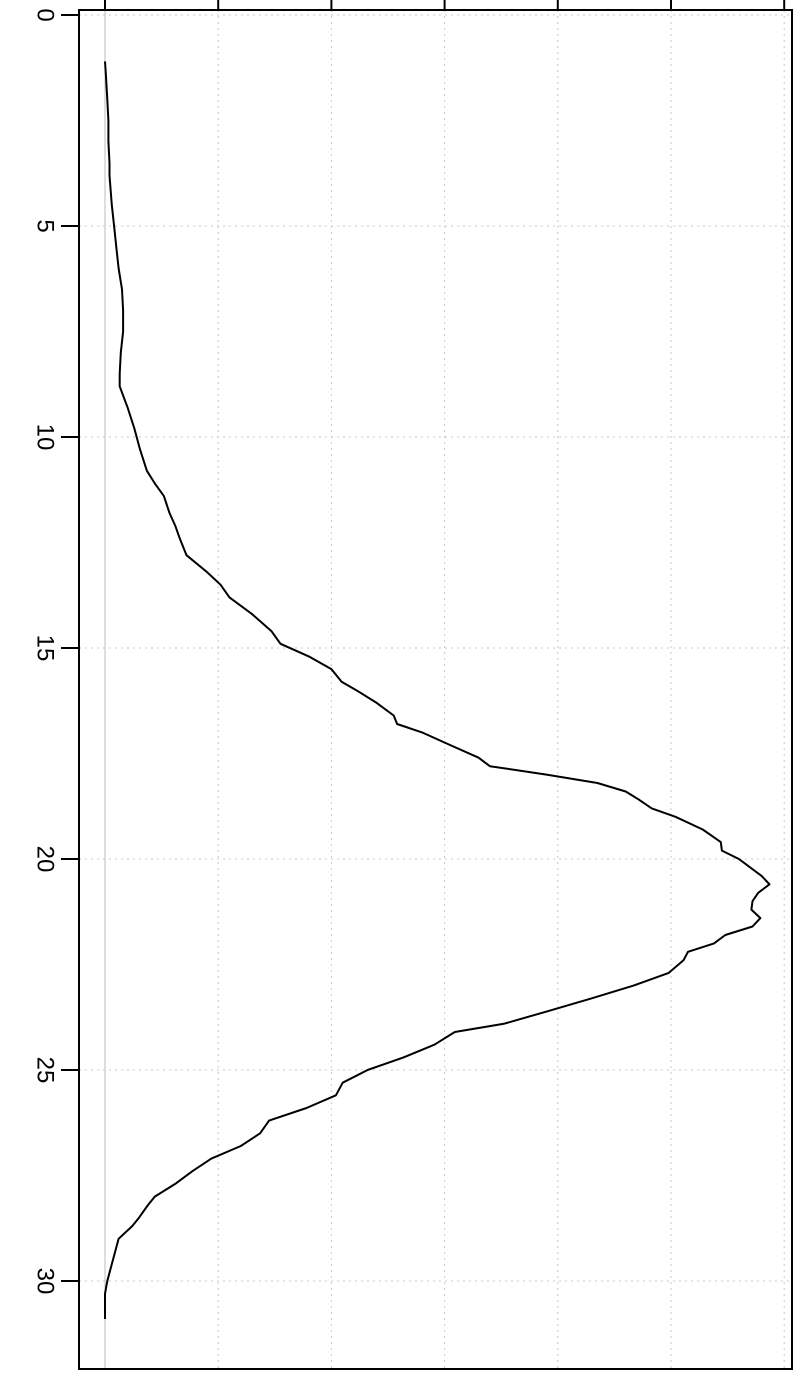 This screenshot has width=796, height=1375. I want to click on tick-labels: 0 5 10 15 20 25 30, so click(45, 651).